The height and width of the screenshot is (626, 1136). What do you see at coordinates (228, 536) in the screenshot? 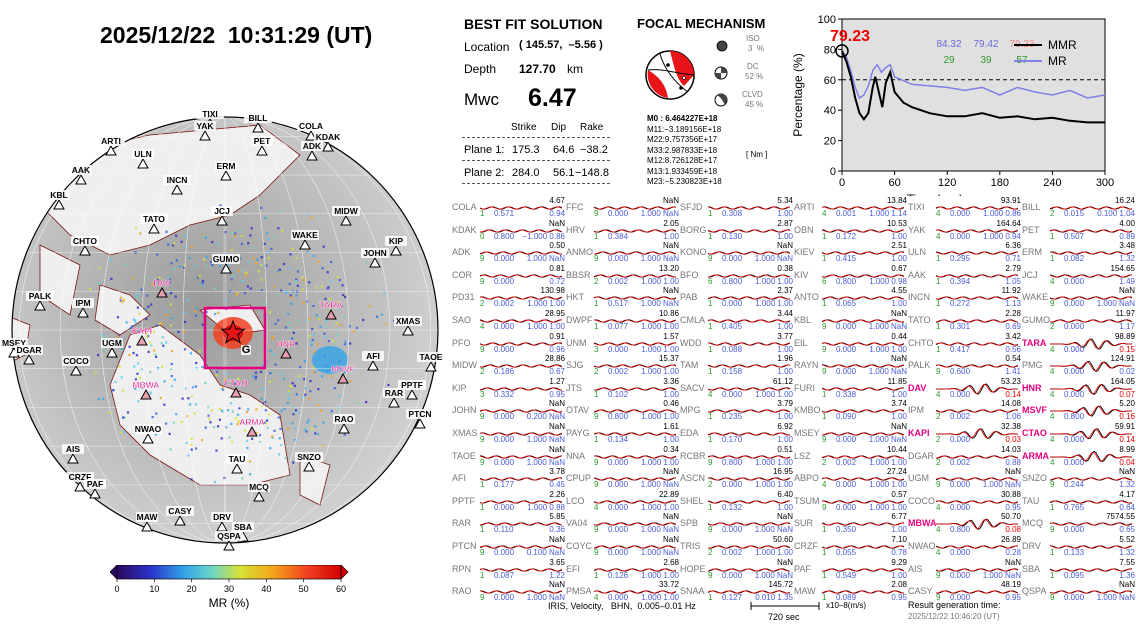
I see `station-label-qspa: QSPA` at bounding box center [228, 536].